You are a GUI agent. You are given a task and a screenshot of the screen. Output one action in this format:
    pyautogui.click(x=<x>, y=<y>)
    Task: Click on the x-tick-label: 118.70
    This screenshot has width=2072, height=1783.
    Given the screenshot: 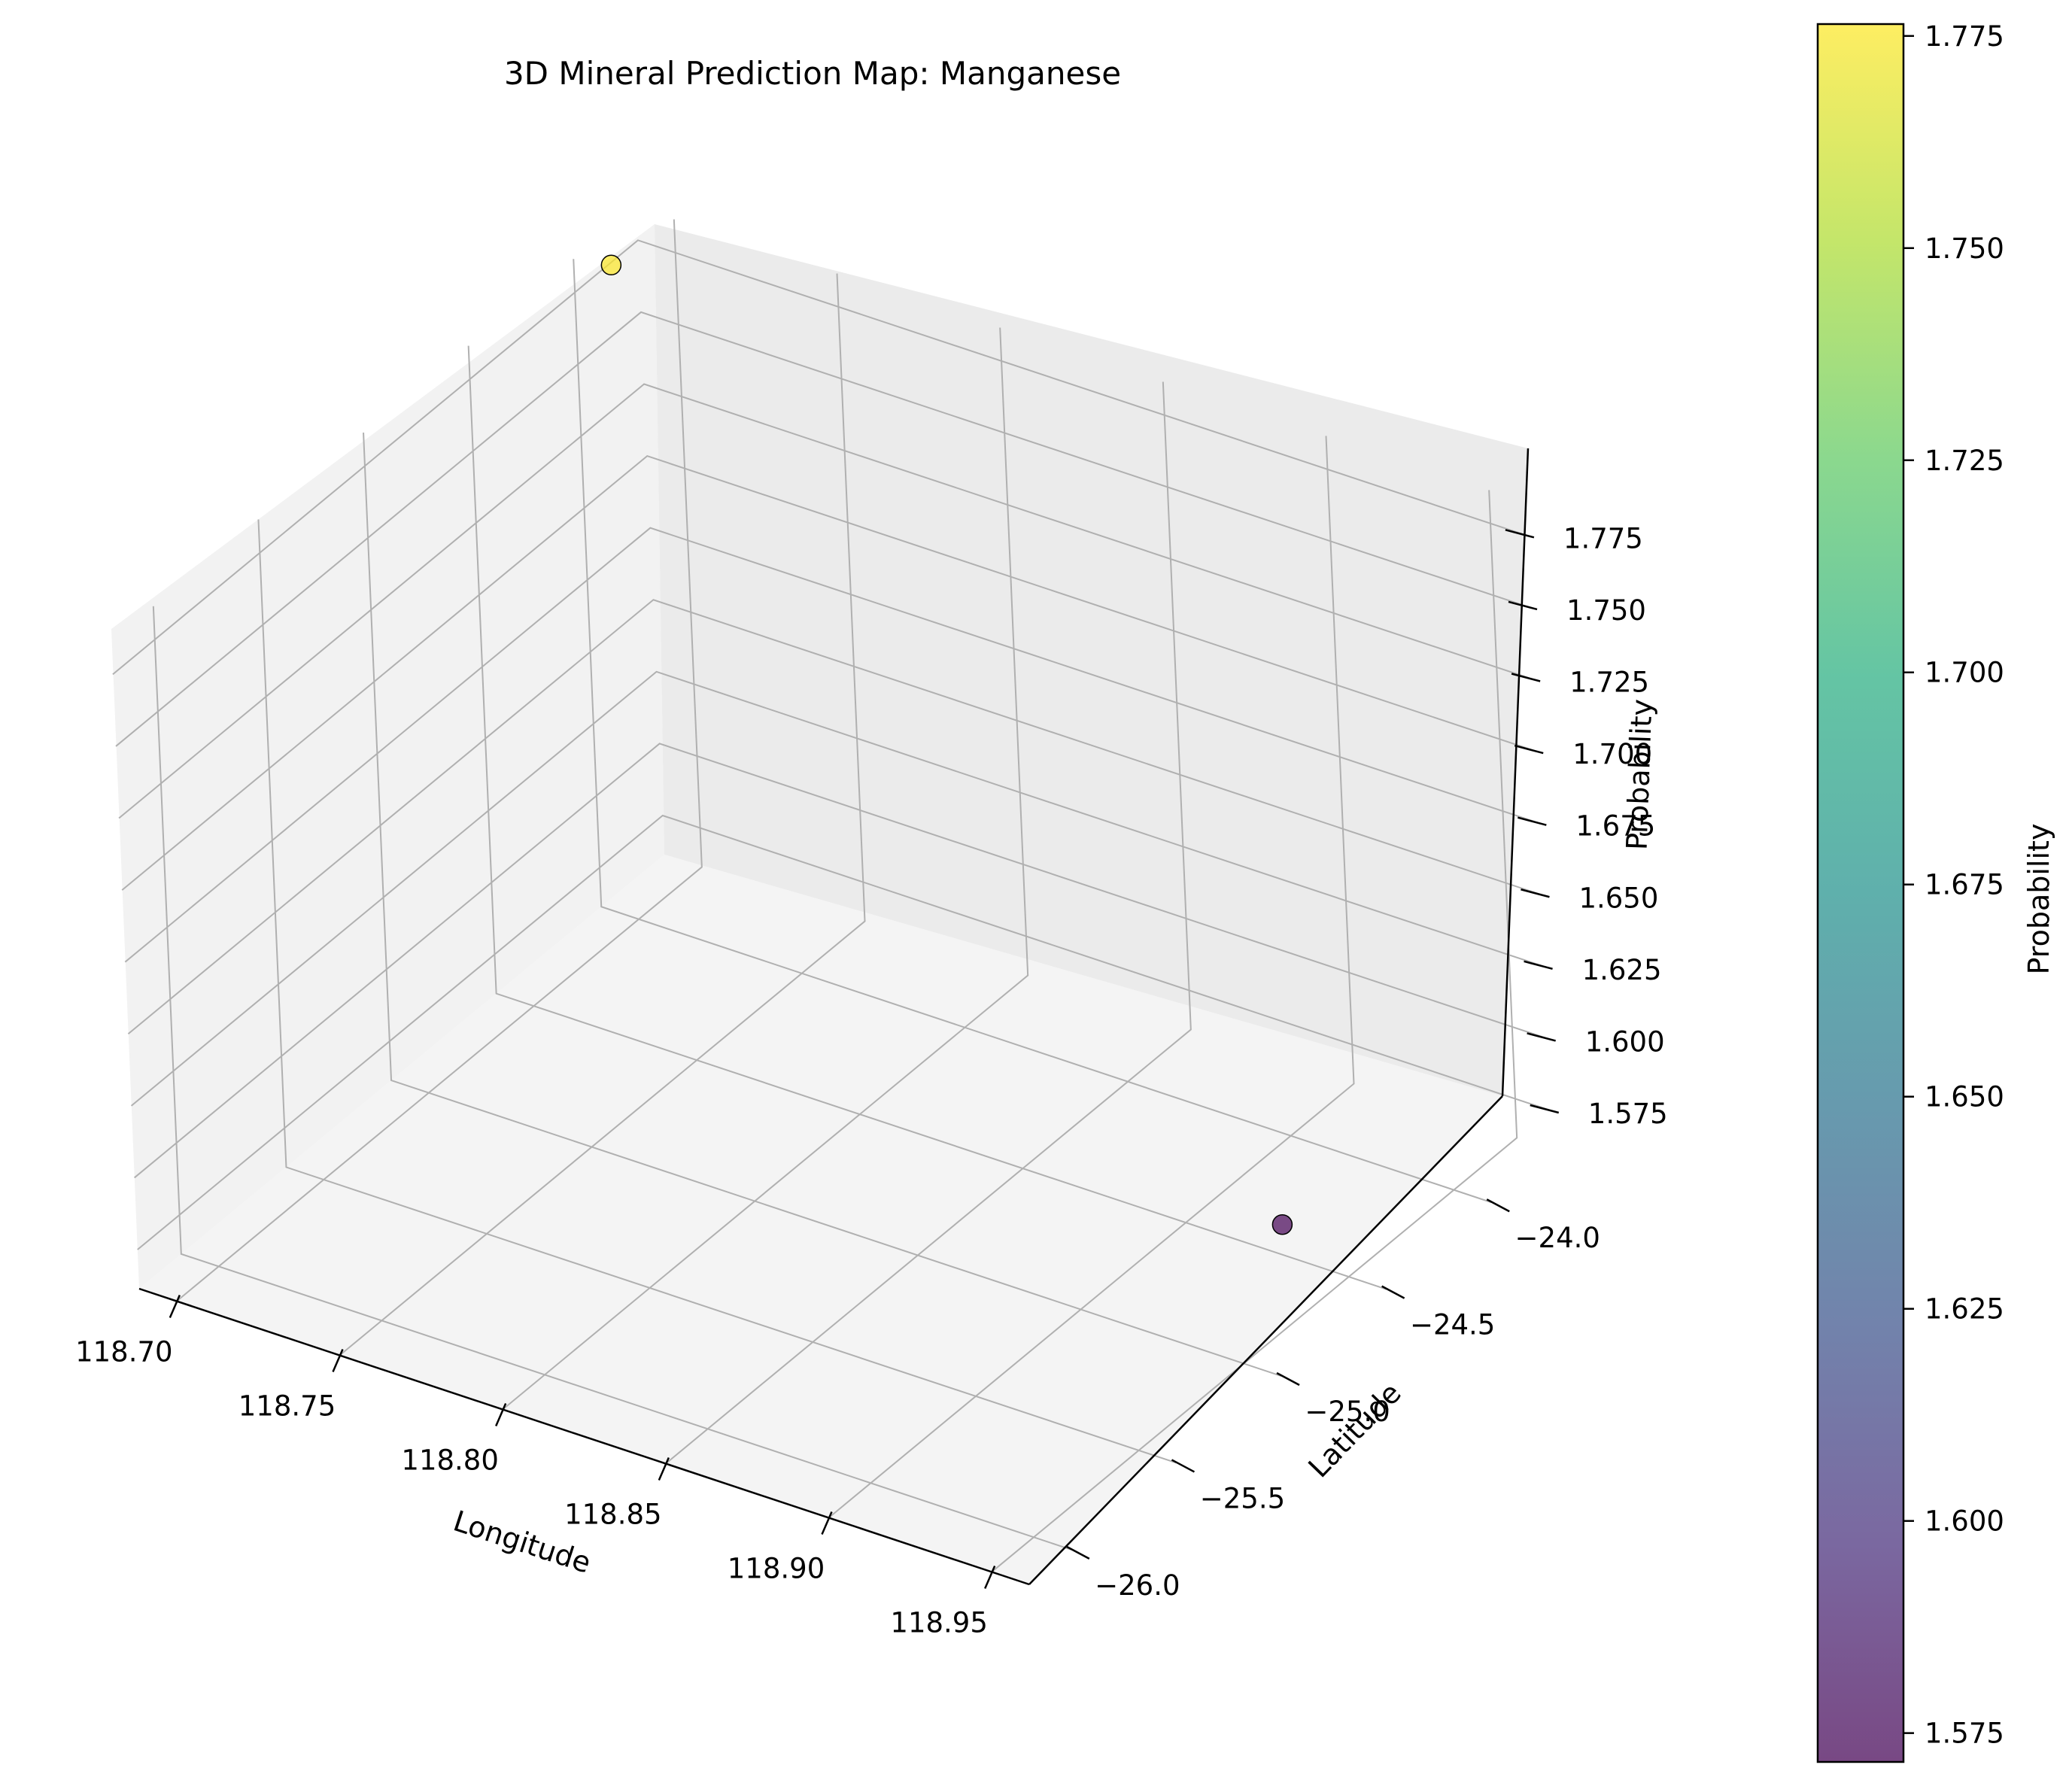 What is the action you would take?
    pyautogui.click(x=123, y=1352)
    